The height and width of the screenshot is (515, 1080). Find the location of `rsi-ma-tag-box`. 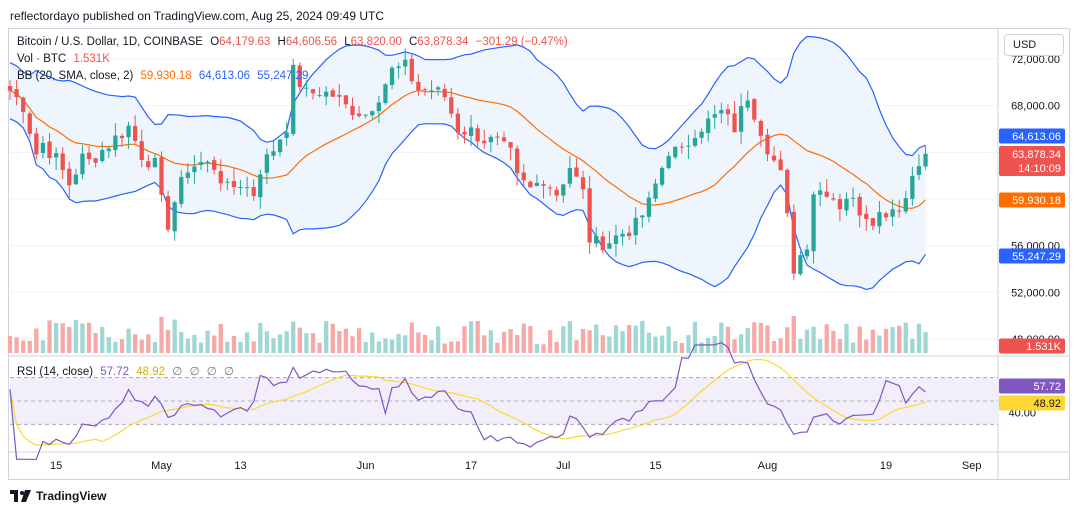

rsi-ma-tag-box is located at coordinates (1032, 403).